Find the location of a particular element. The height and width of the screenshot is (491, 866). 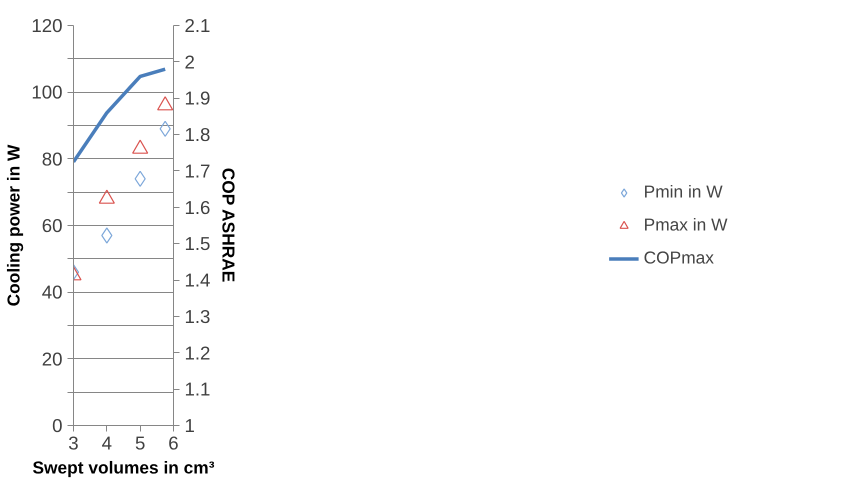

x-axis-title: Swept volumes in cm³ is located at coordinates (123, 468).